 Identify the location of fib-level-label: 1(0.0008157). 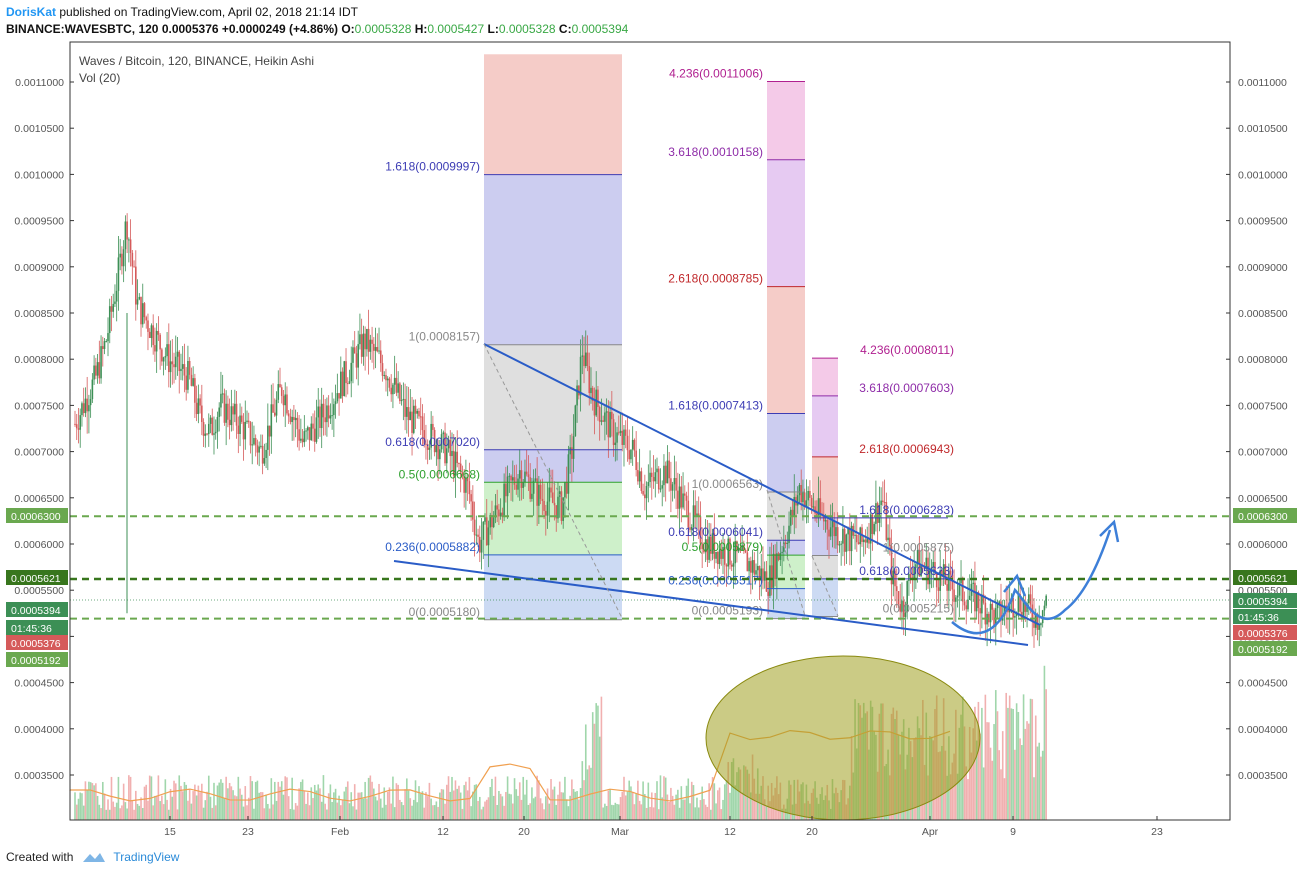
(444, 337).